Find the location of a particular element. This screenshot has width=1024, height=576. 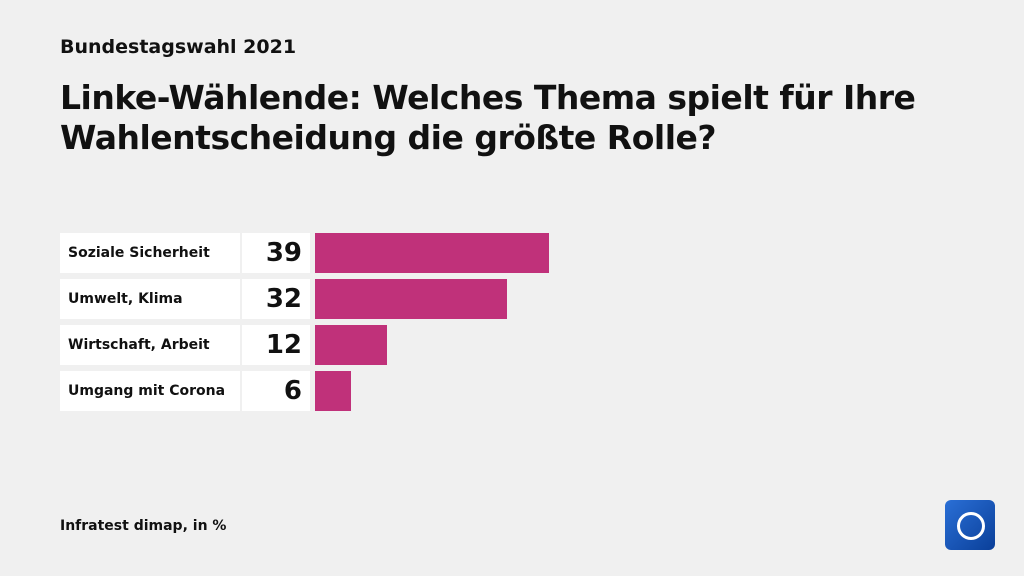

chart-subtitle: Bundestagswahl 2021 is located at coordinates (178, 47).